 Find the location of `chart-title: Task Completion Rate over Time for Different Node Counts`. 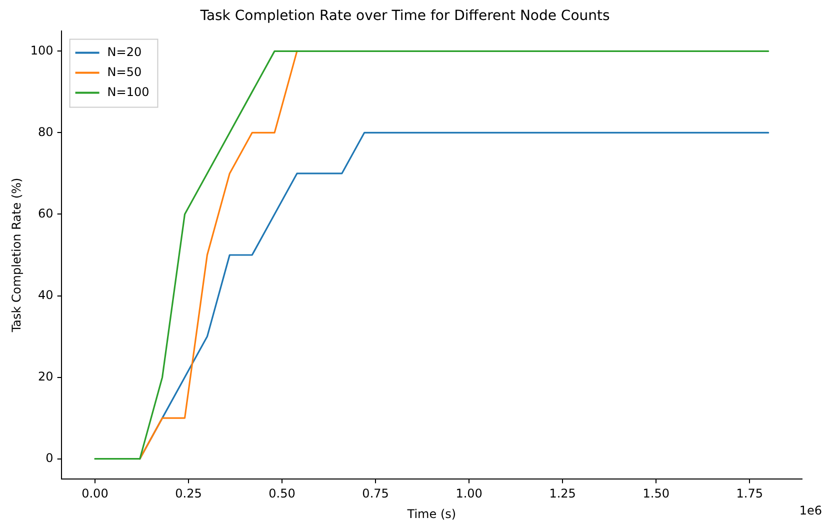

chart-title: Task Completion Rate over Time for Different Node Counts is located at coordinates (404, 16).